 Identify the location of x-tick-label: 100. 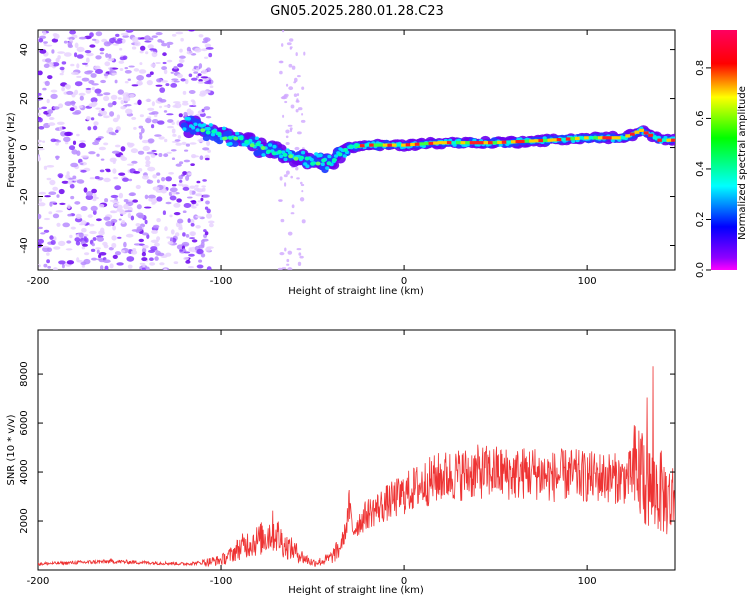
(587, 581).